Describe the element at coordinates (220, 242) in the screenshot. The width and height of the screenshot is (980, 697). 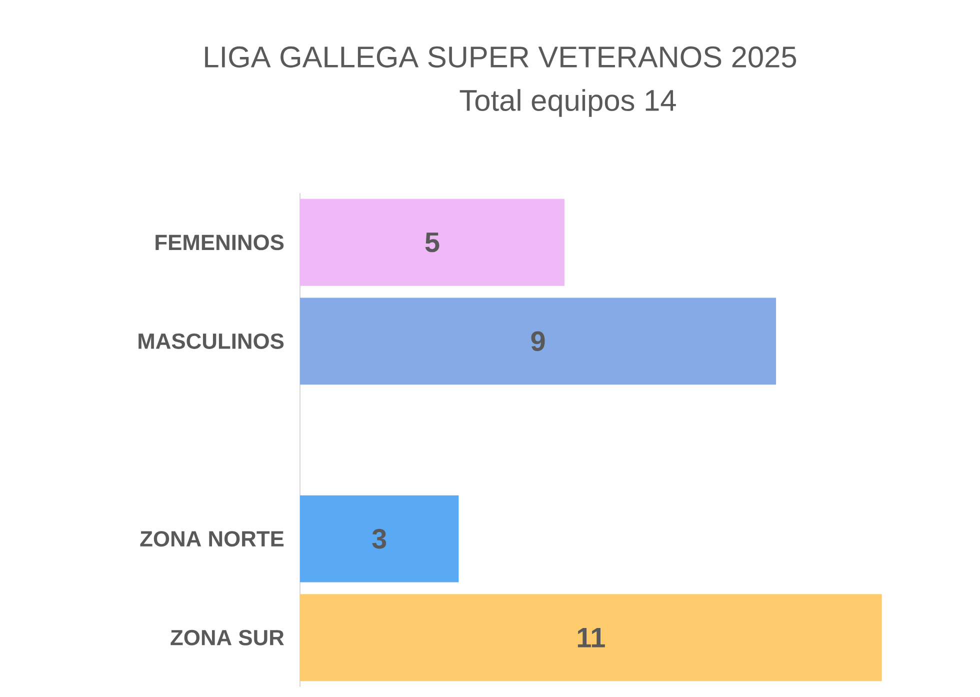
I see `y-tick-label: FEMENINOS` at that location.